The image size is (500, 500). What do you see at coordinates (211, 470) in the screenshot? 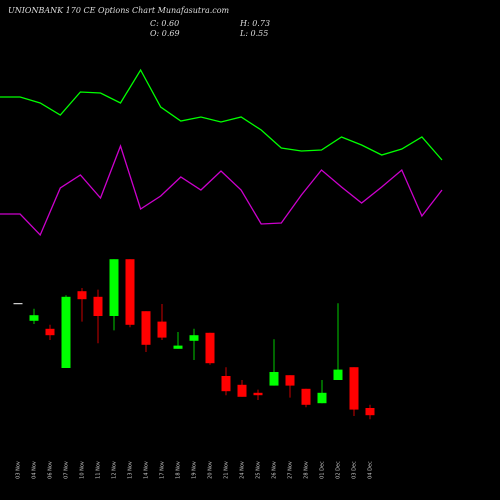
I see `x-tick-label: 20 Nov` at bounding box center [211, 470].